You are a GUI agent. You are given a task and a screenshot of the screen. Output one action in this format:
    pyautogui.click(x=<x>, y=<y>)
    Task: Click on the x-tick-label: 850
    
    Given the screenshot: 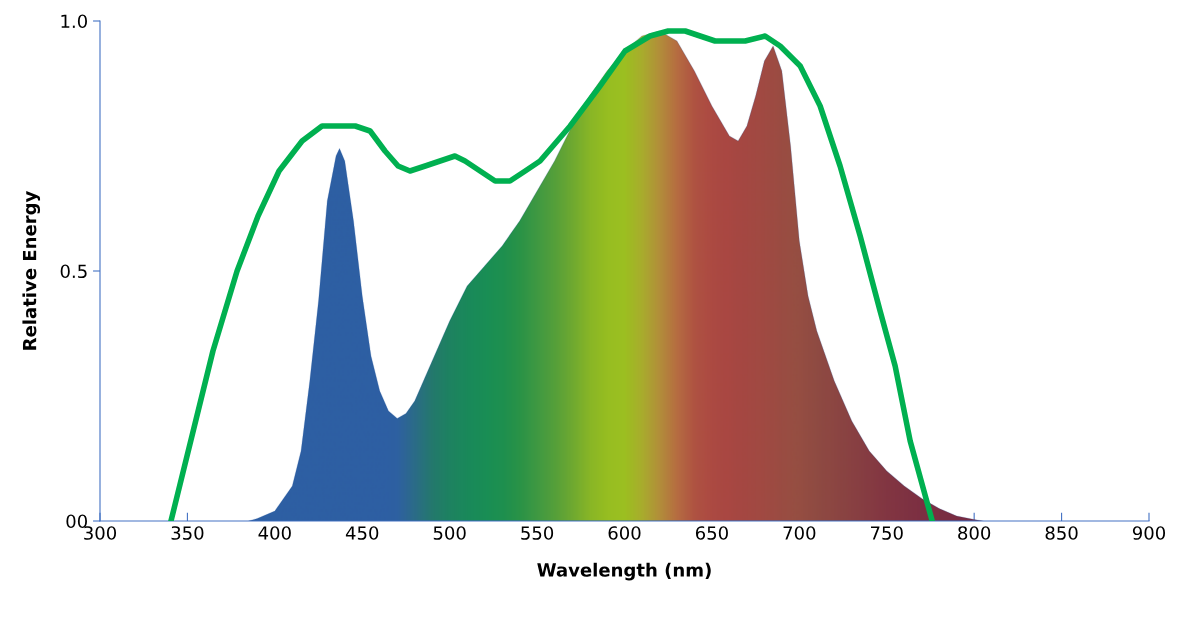 What is the action you would take?
    pyautogui.click(x=1061, y=533)
    